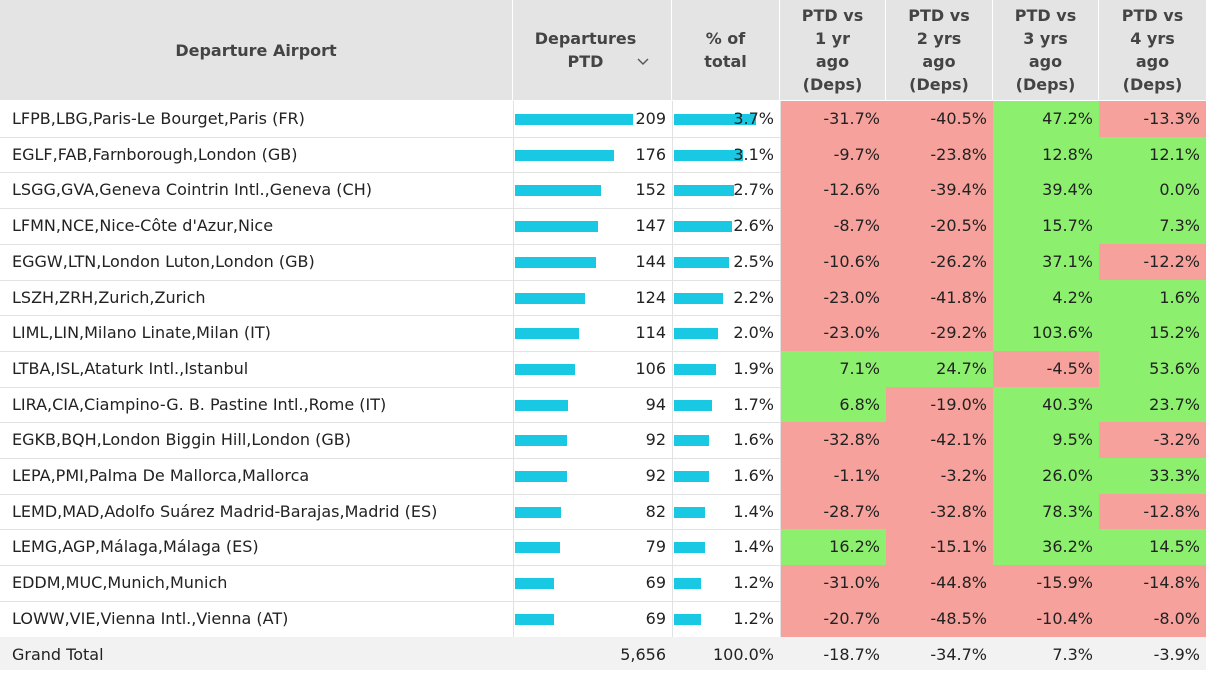 The image size is (1206, 673). Describe the element at coordinates (1152, 226) in the screenshot. I see `ptd-yr4-cell: 7.3%` at that location.